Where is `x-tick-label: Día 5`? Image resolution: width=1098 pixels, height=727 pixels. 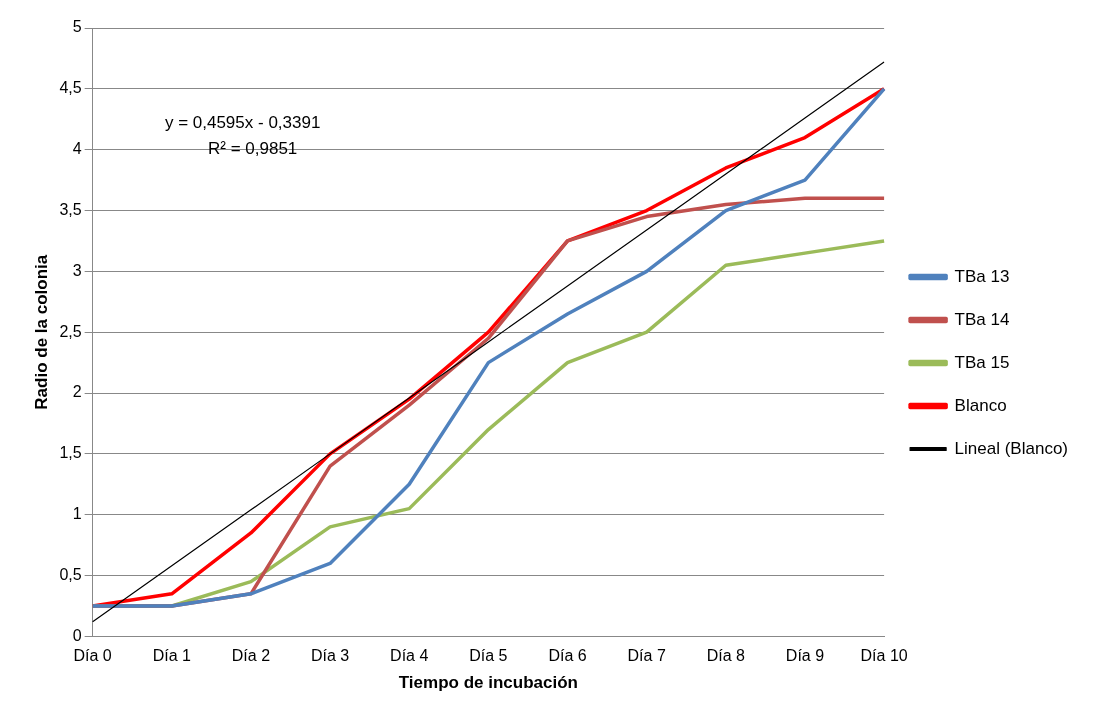
x-tick-label: Día 5 is located at coordinates (488, 656).